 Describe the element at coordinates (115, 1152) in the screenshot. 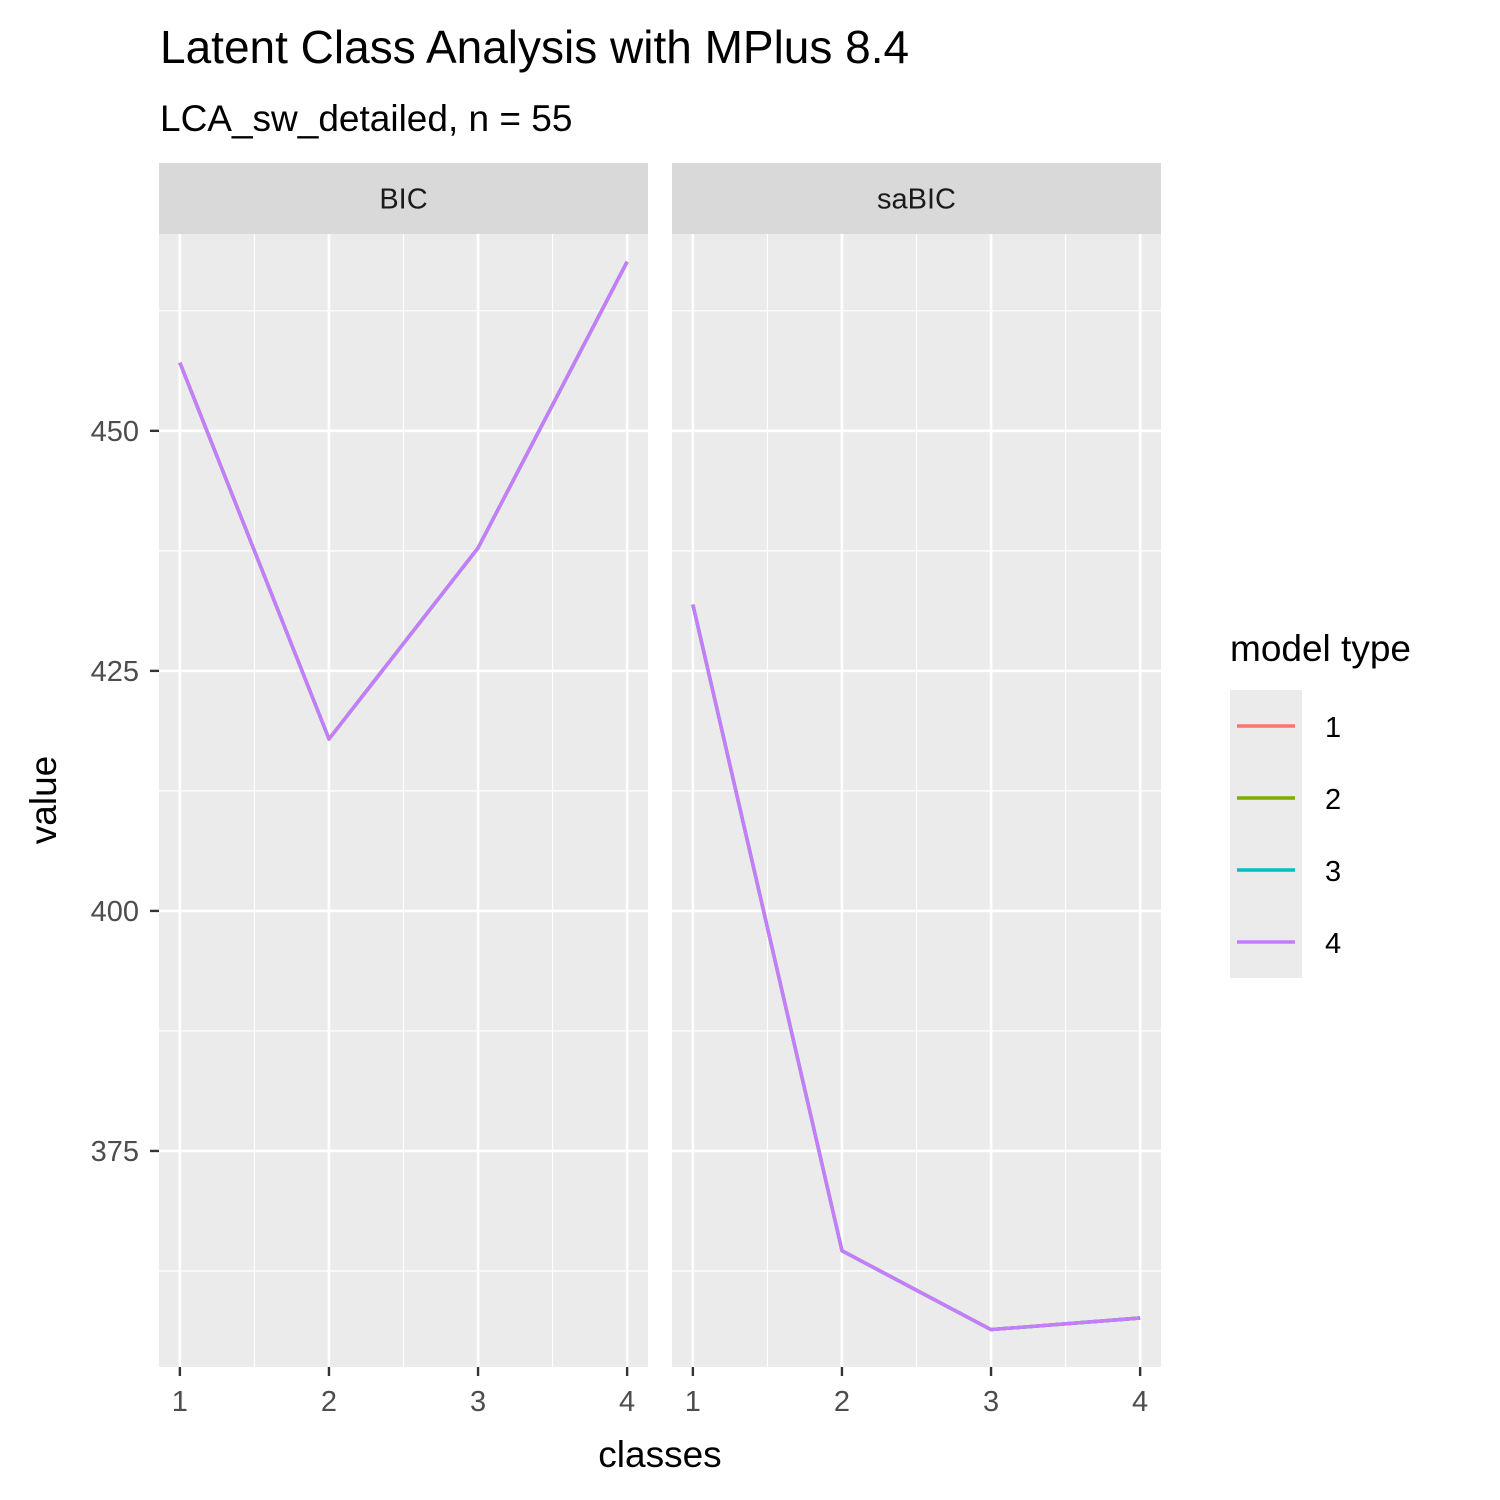

I see `y-tick-label: 375` at that location.